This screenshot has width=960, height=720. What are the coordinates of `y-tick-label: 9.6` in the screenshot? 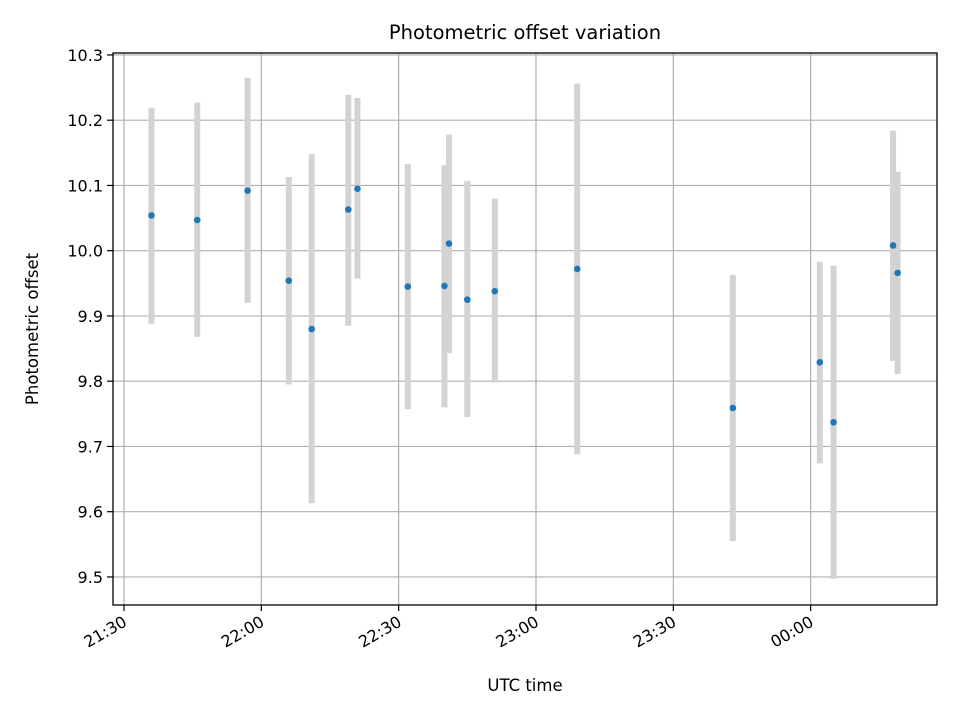 It's located at (90, 512).